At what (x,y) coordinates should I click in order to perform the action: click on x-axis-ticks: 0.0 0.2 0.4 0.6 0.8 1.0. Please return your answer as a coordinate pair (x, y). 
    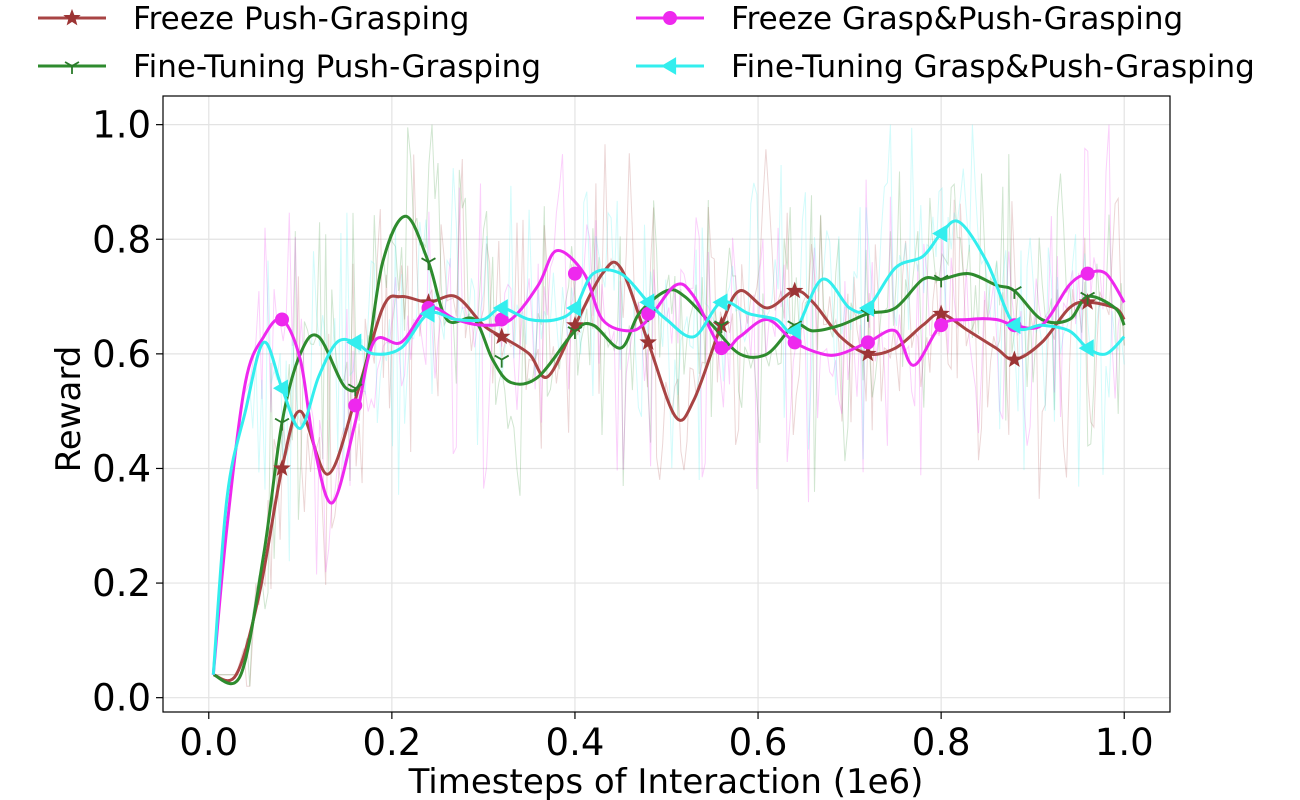
    Looking at the image, I should click on (666, 738).